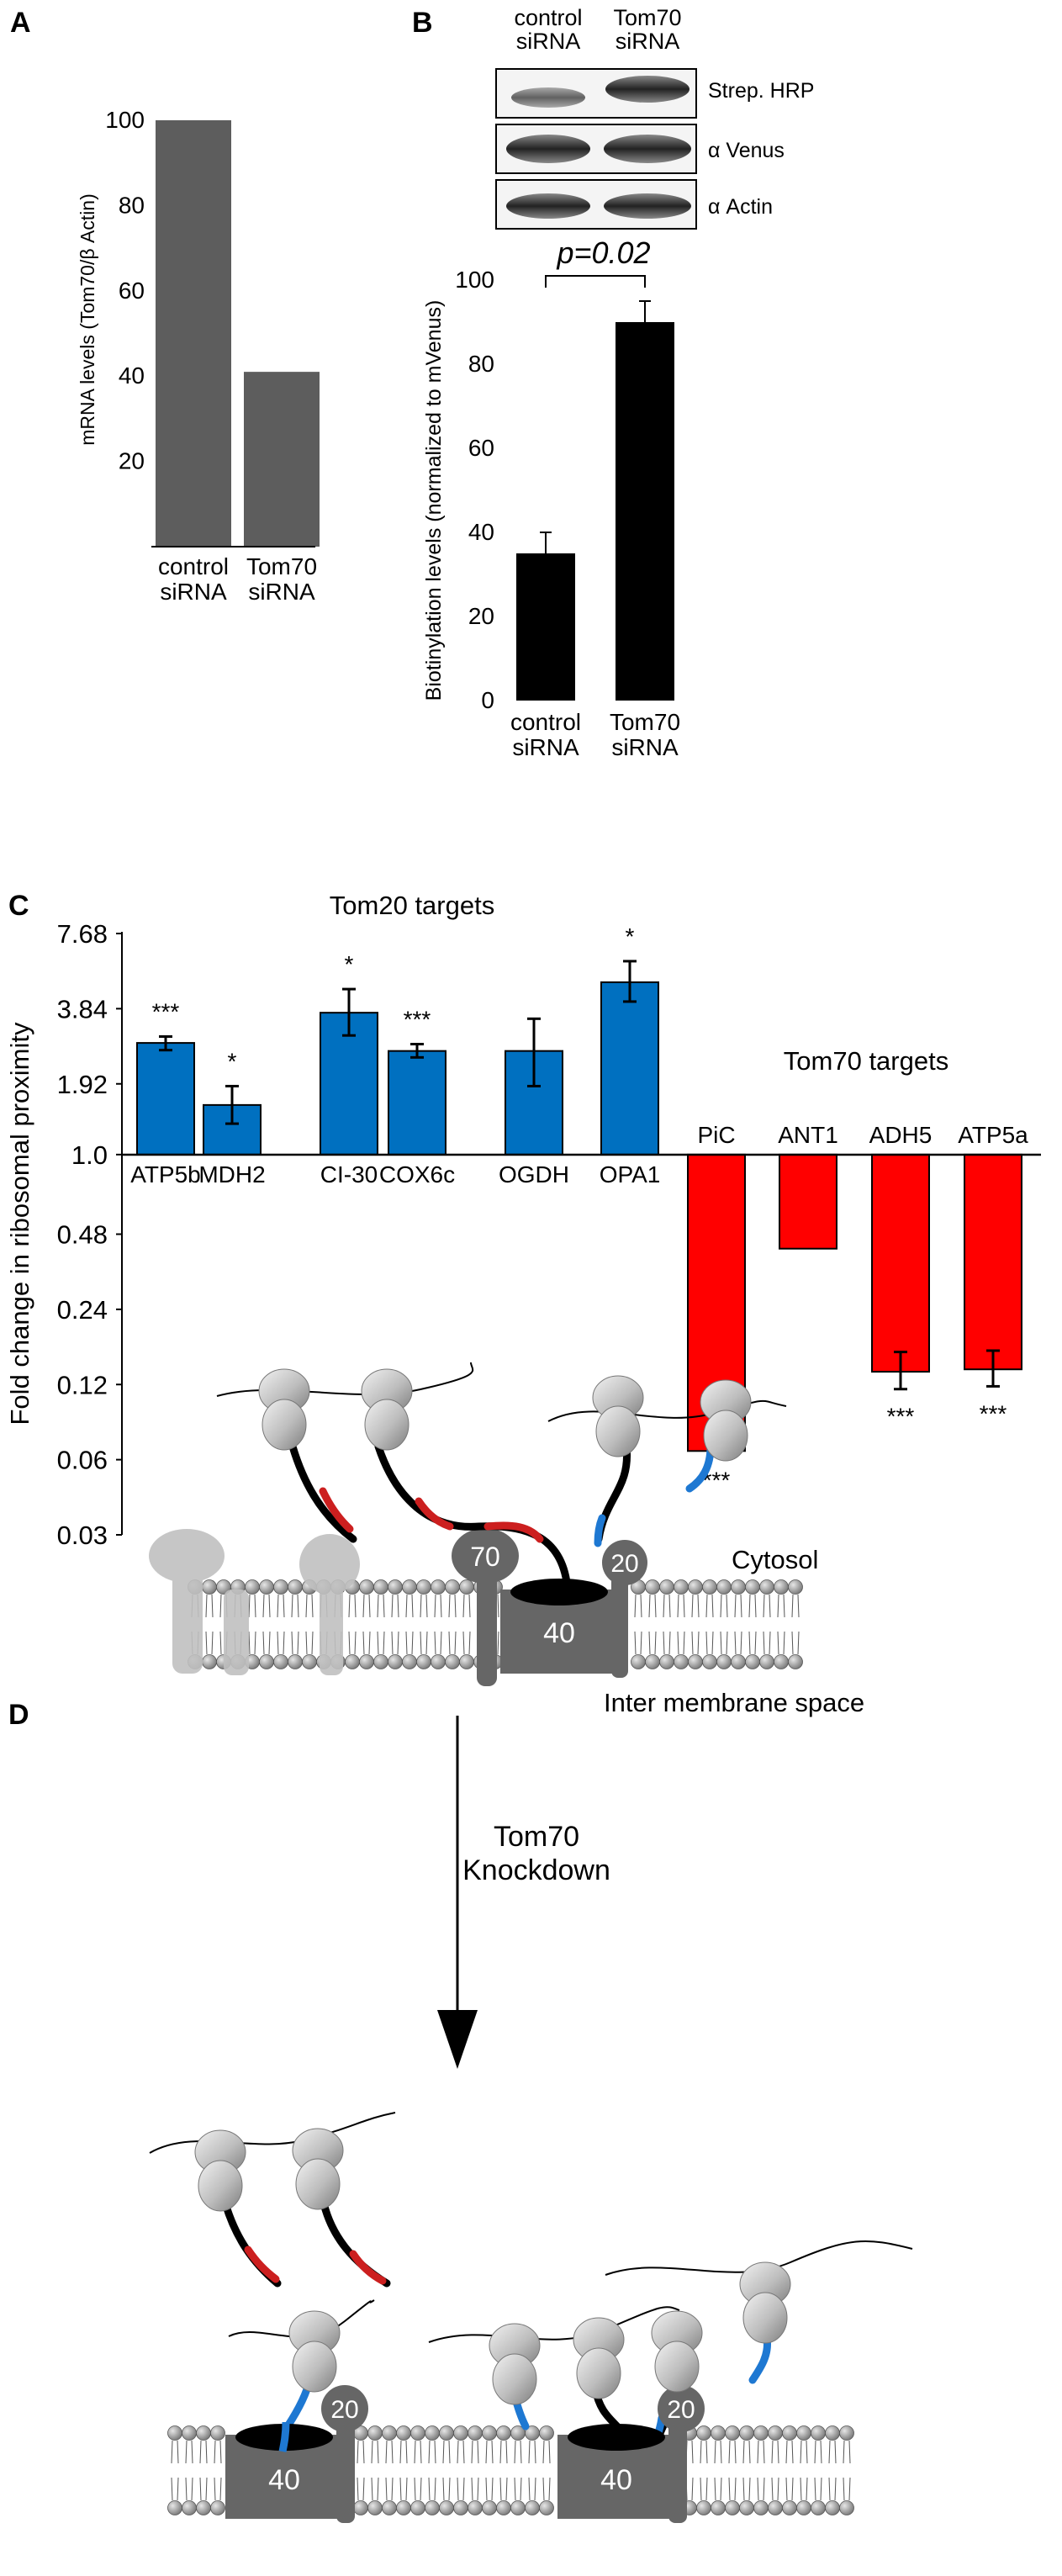 The image size is (1062, 2576). What do you see at coordinates (548, 29) in the screenshot?
I see `blot-lane-label: control siRNA` at bounding box center [548, 29].